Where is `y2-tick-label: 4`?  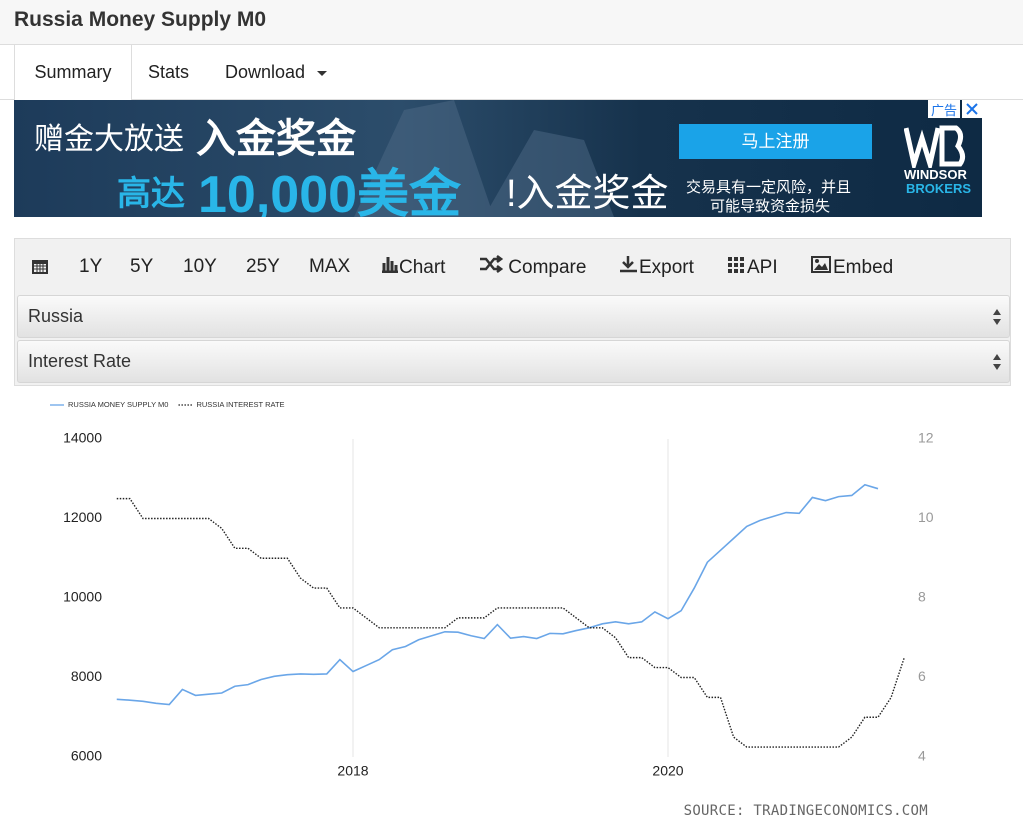
y2-tick-label: 4 is located at coordinates (922, 756).